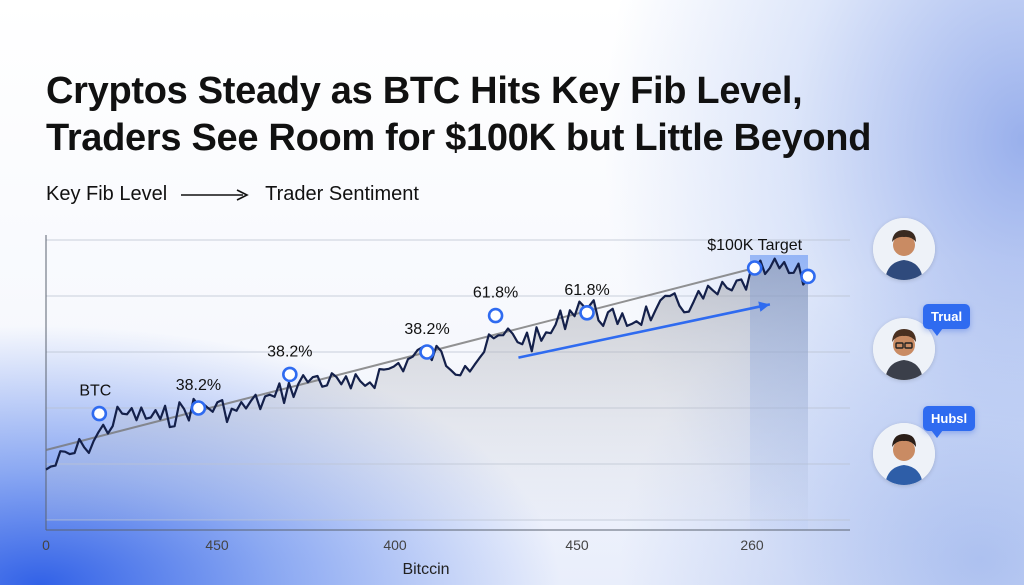 This screenshot has height=585, width=1024. What do you see at coordinates (949, 422) in the screenshot?
I see `chat-bubble-2: Hubsl` at bounding box center [949, 422].